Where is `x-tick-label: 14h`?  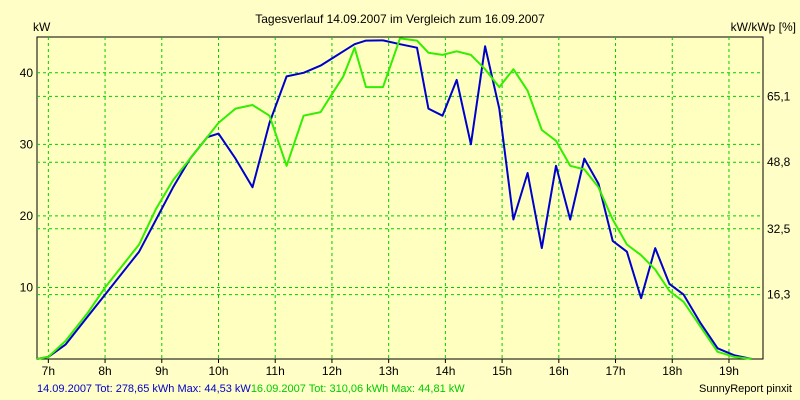
x-tick-label: 14h is located at coordinates (445, 371).